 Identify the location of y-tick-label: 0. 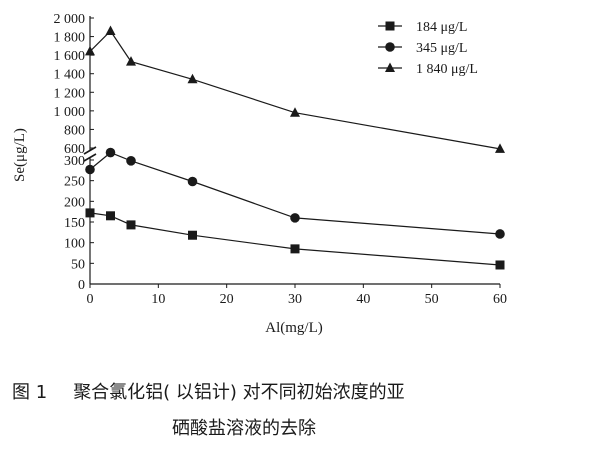
(81, 285).